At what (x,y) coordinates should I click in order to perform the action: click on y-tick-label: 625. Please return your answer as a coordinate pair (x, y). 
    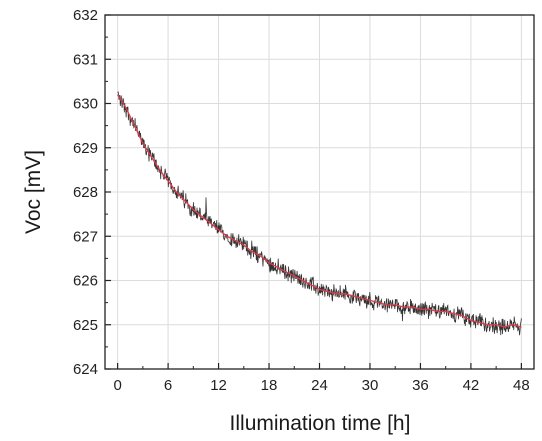
    Looking at the image, I should click on (85, 325).